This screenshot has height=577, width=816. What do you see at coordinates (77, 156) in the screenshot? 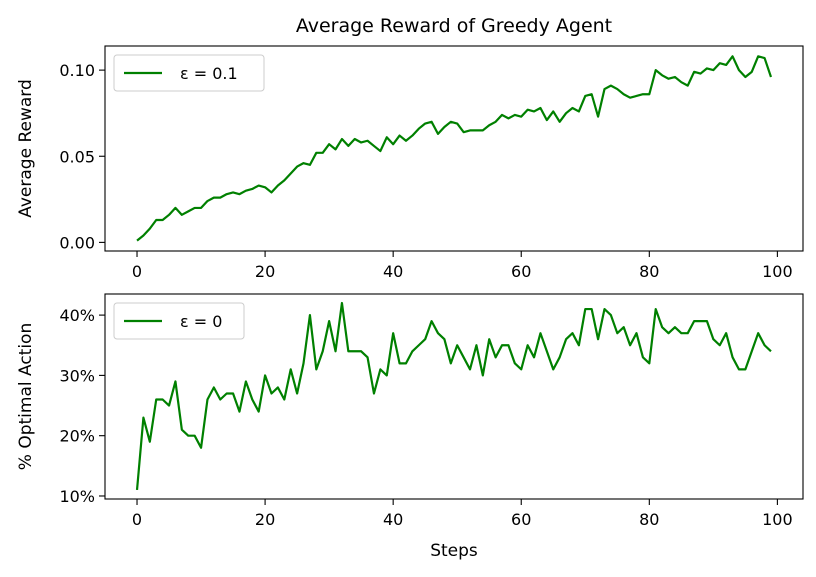
I see `y-tick-label: 0.05` at bounding box center [77, 156].